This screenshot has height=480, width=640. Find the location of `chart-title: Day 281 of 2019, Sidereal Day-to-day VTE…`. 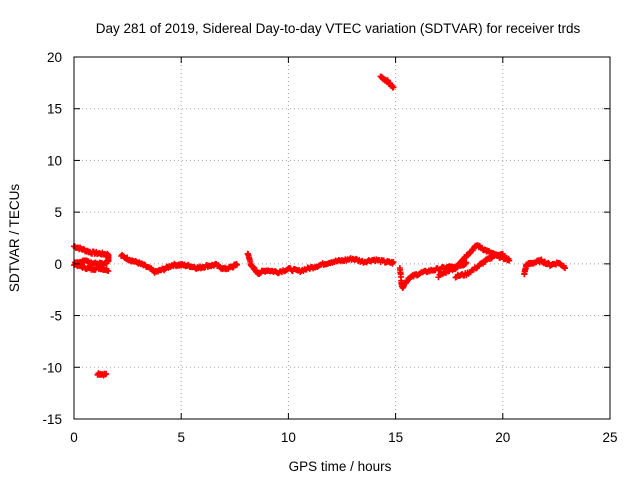

chart-title: Day 281 of 2019, Sidereal Day-to-day VTE… is located at coordinates (338, 28).